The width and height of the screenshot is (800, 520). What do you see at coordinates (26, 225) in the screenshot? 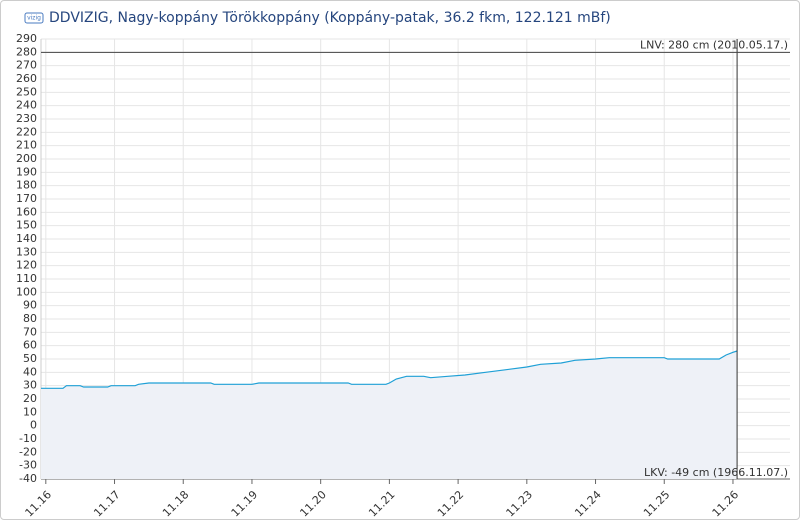
I see `y-tick-label: 150` at bounding box center [26, 225].